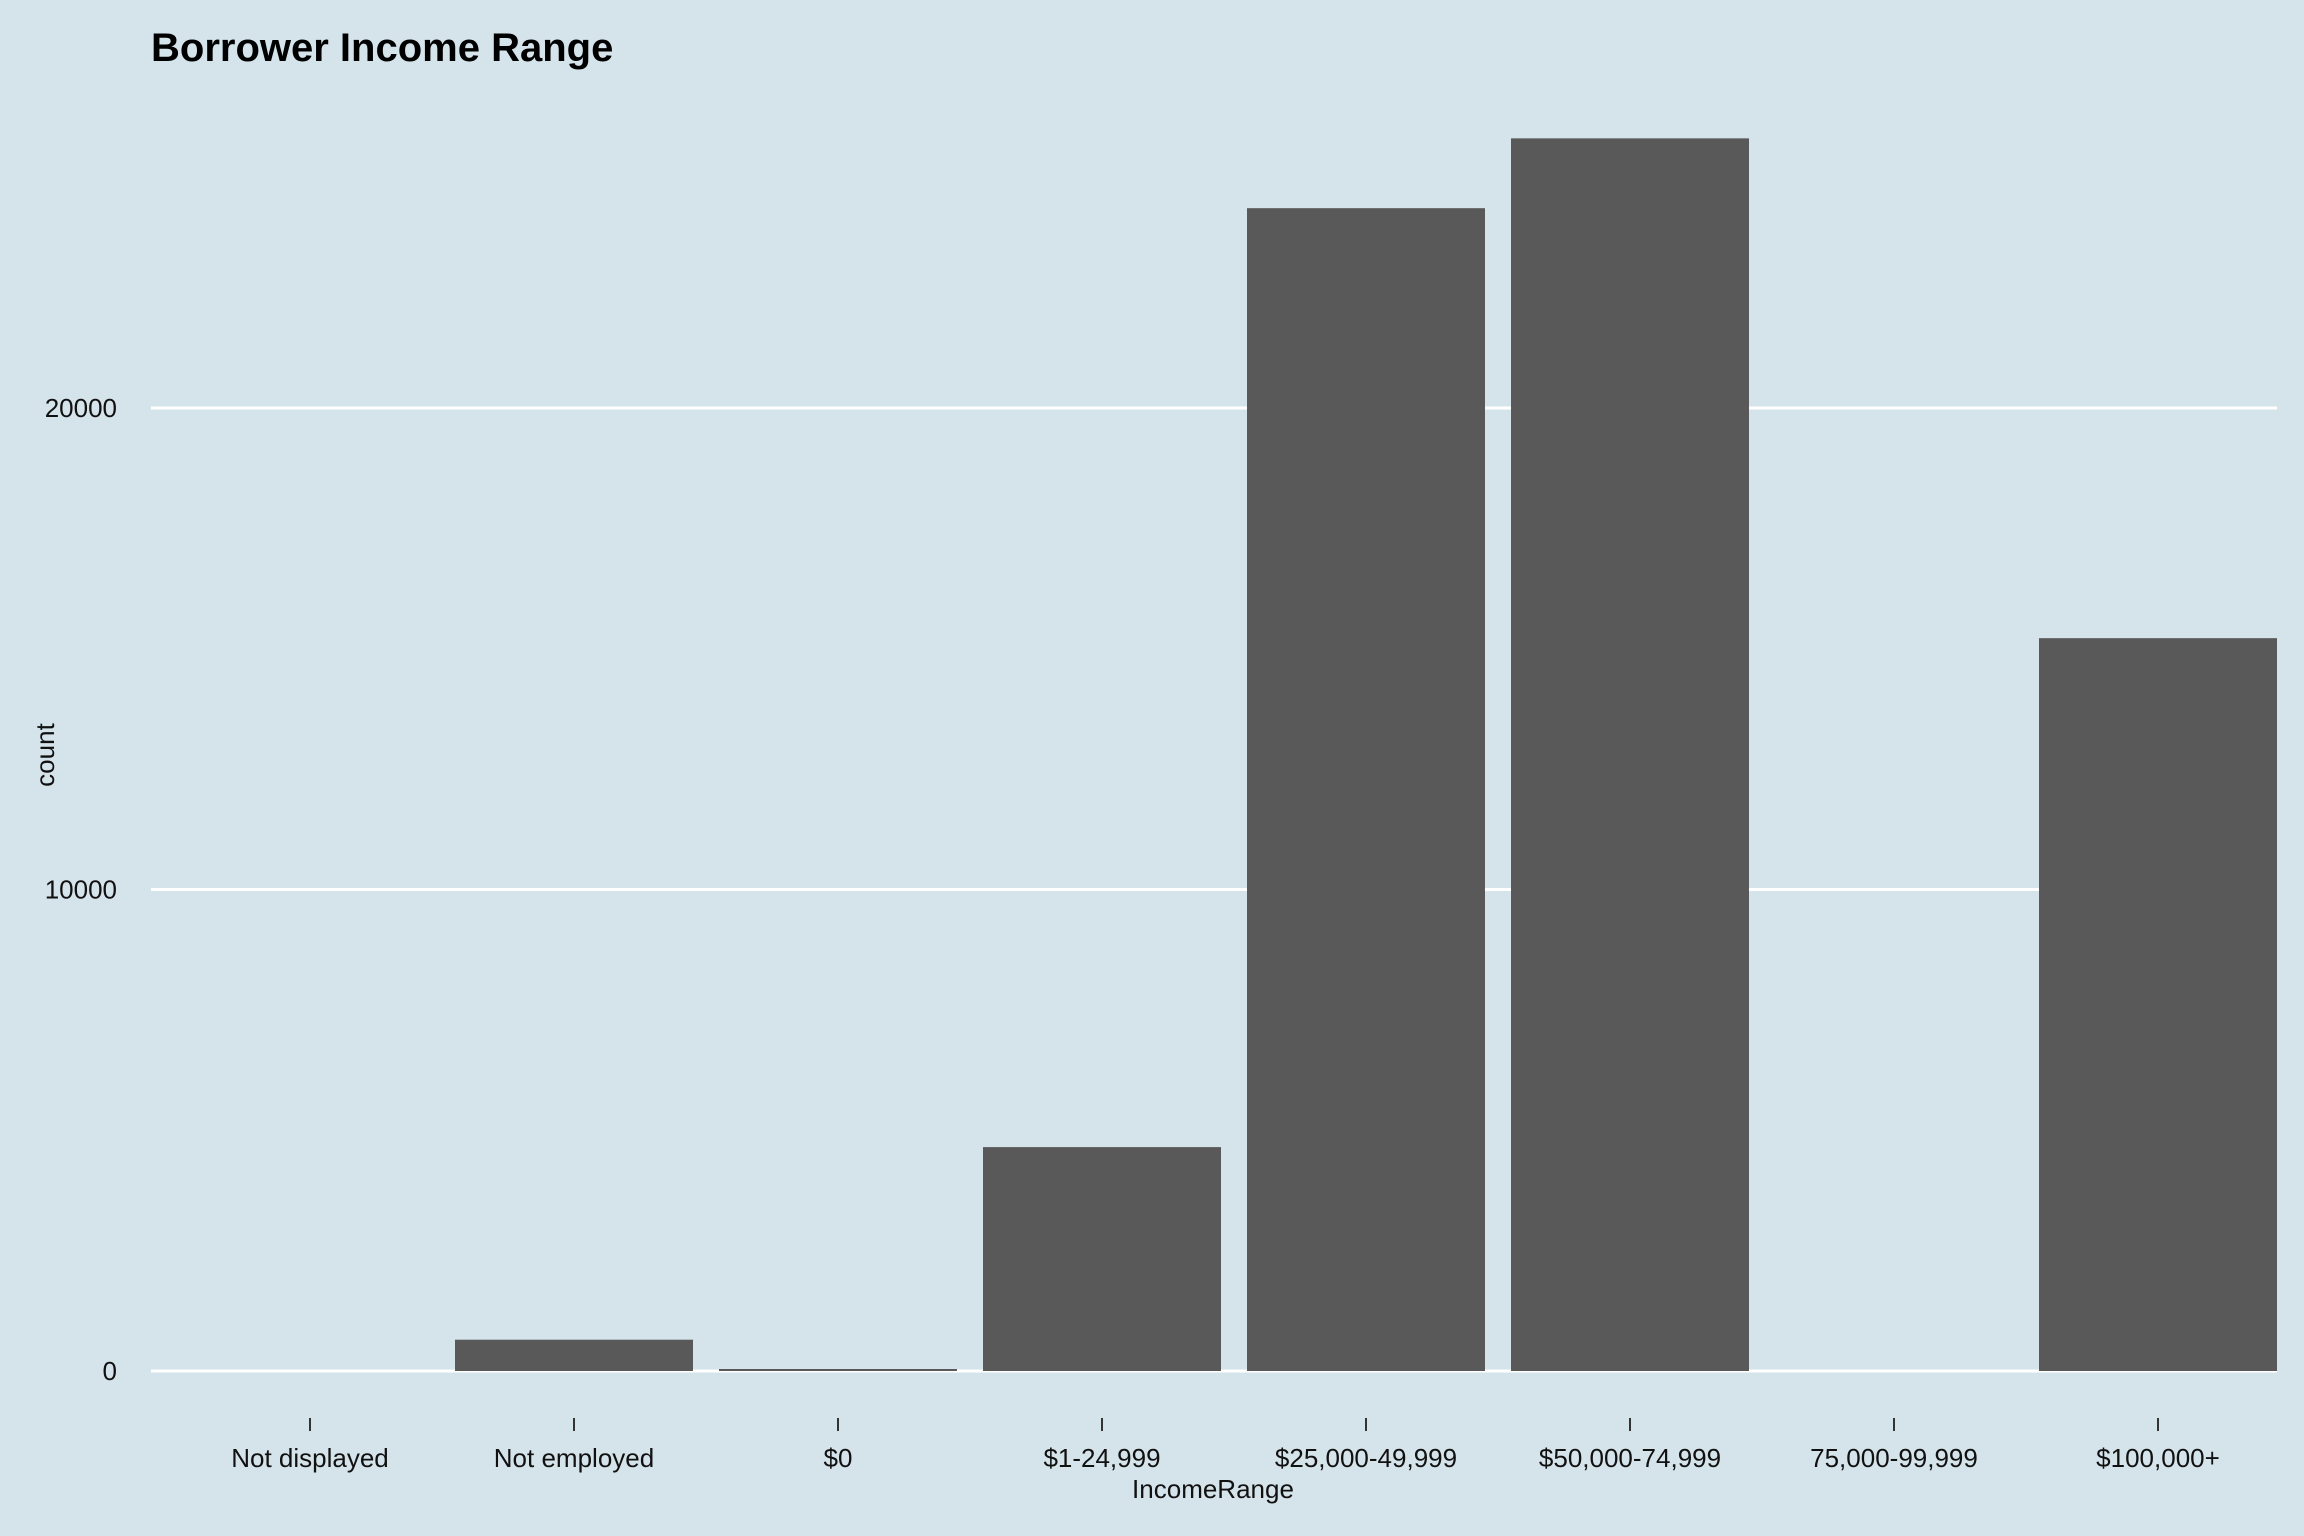 This screenshot has width=2304, height=1536. Describe the element at coordinates (1213, 1489) in the screenshot. I see `x-axis-title: IncomeRange` at that location.